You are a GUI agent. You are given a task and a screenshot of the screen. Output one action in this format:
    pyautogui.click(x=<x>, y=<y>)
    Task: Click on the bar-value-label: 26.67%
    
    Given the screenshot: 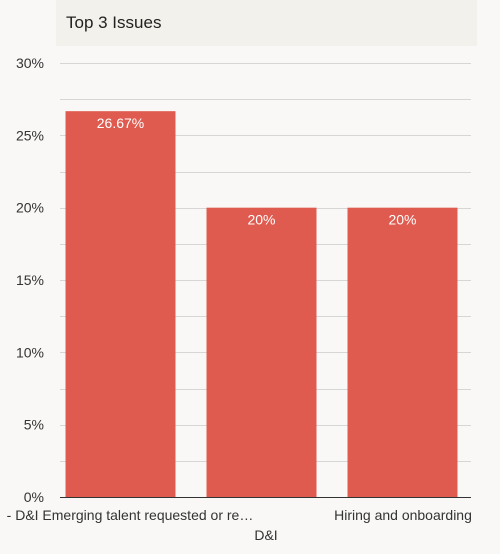 What is the action you would take?
    pyautogui.click(x=120, y=123)
    